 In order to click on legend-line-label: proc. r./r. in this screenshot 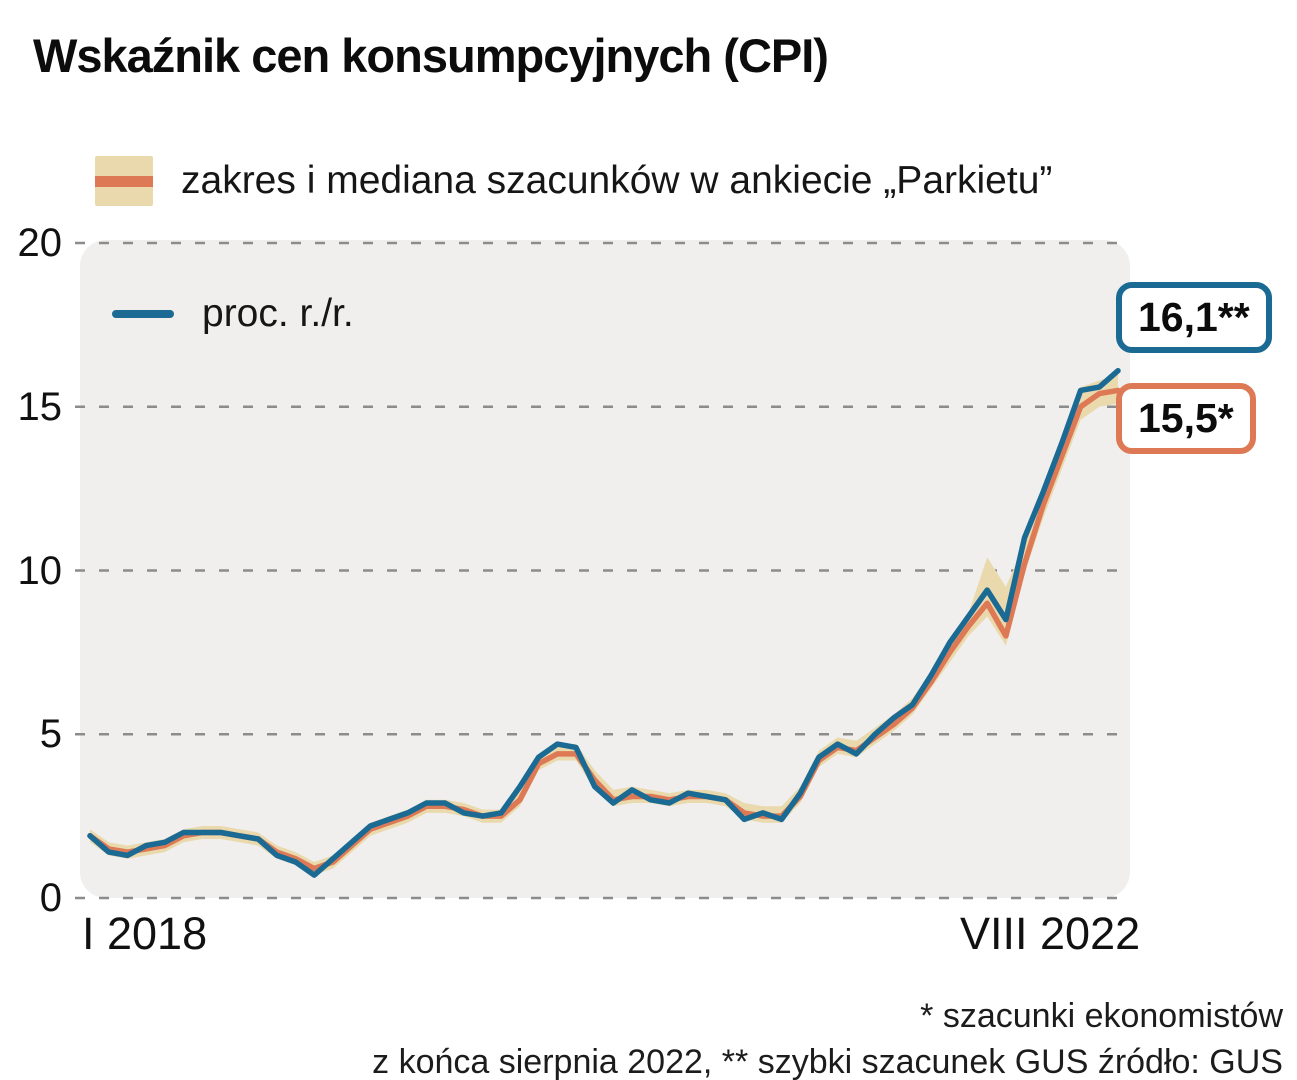, I will do `click(278, 313)`.